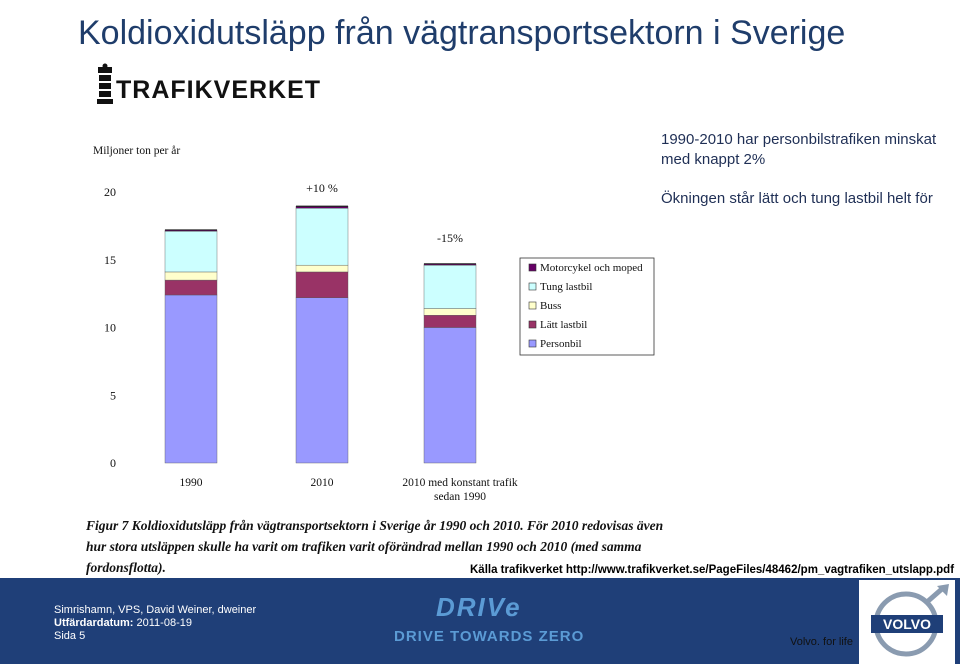 Image resolution: width=960 pixels, height=669 pixels. Describe the element at coordinates (550, 306) in the screenshot. I see `legend-entry: Buss` at that location.